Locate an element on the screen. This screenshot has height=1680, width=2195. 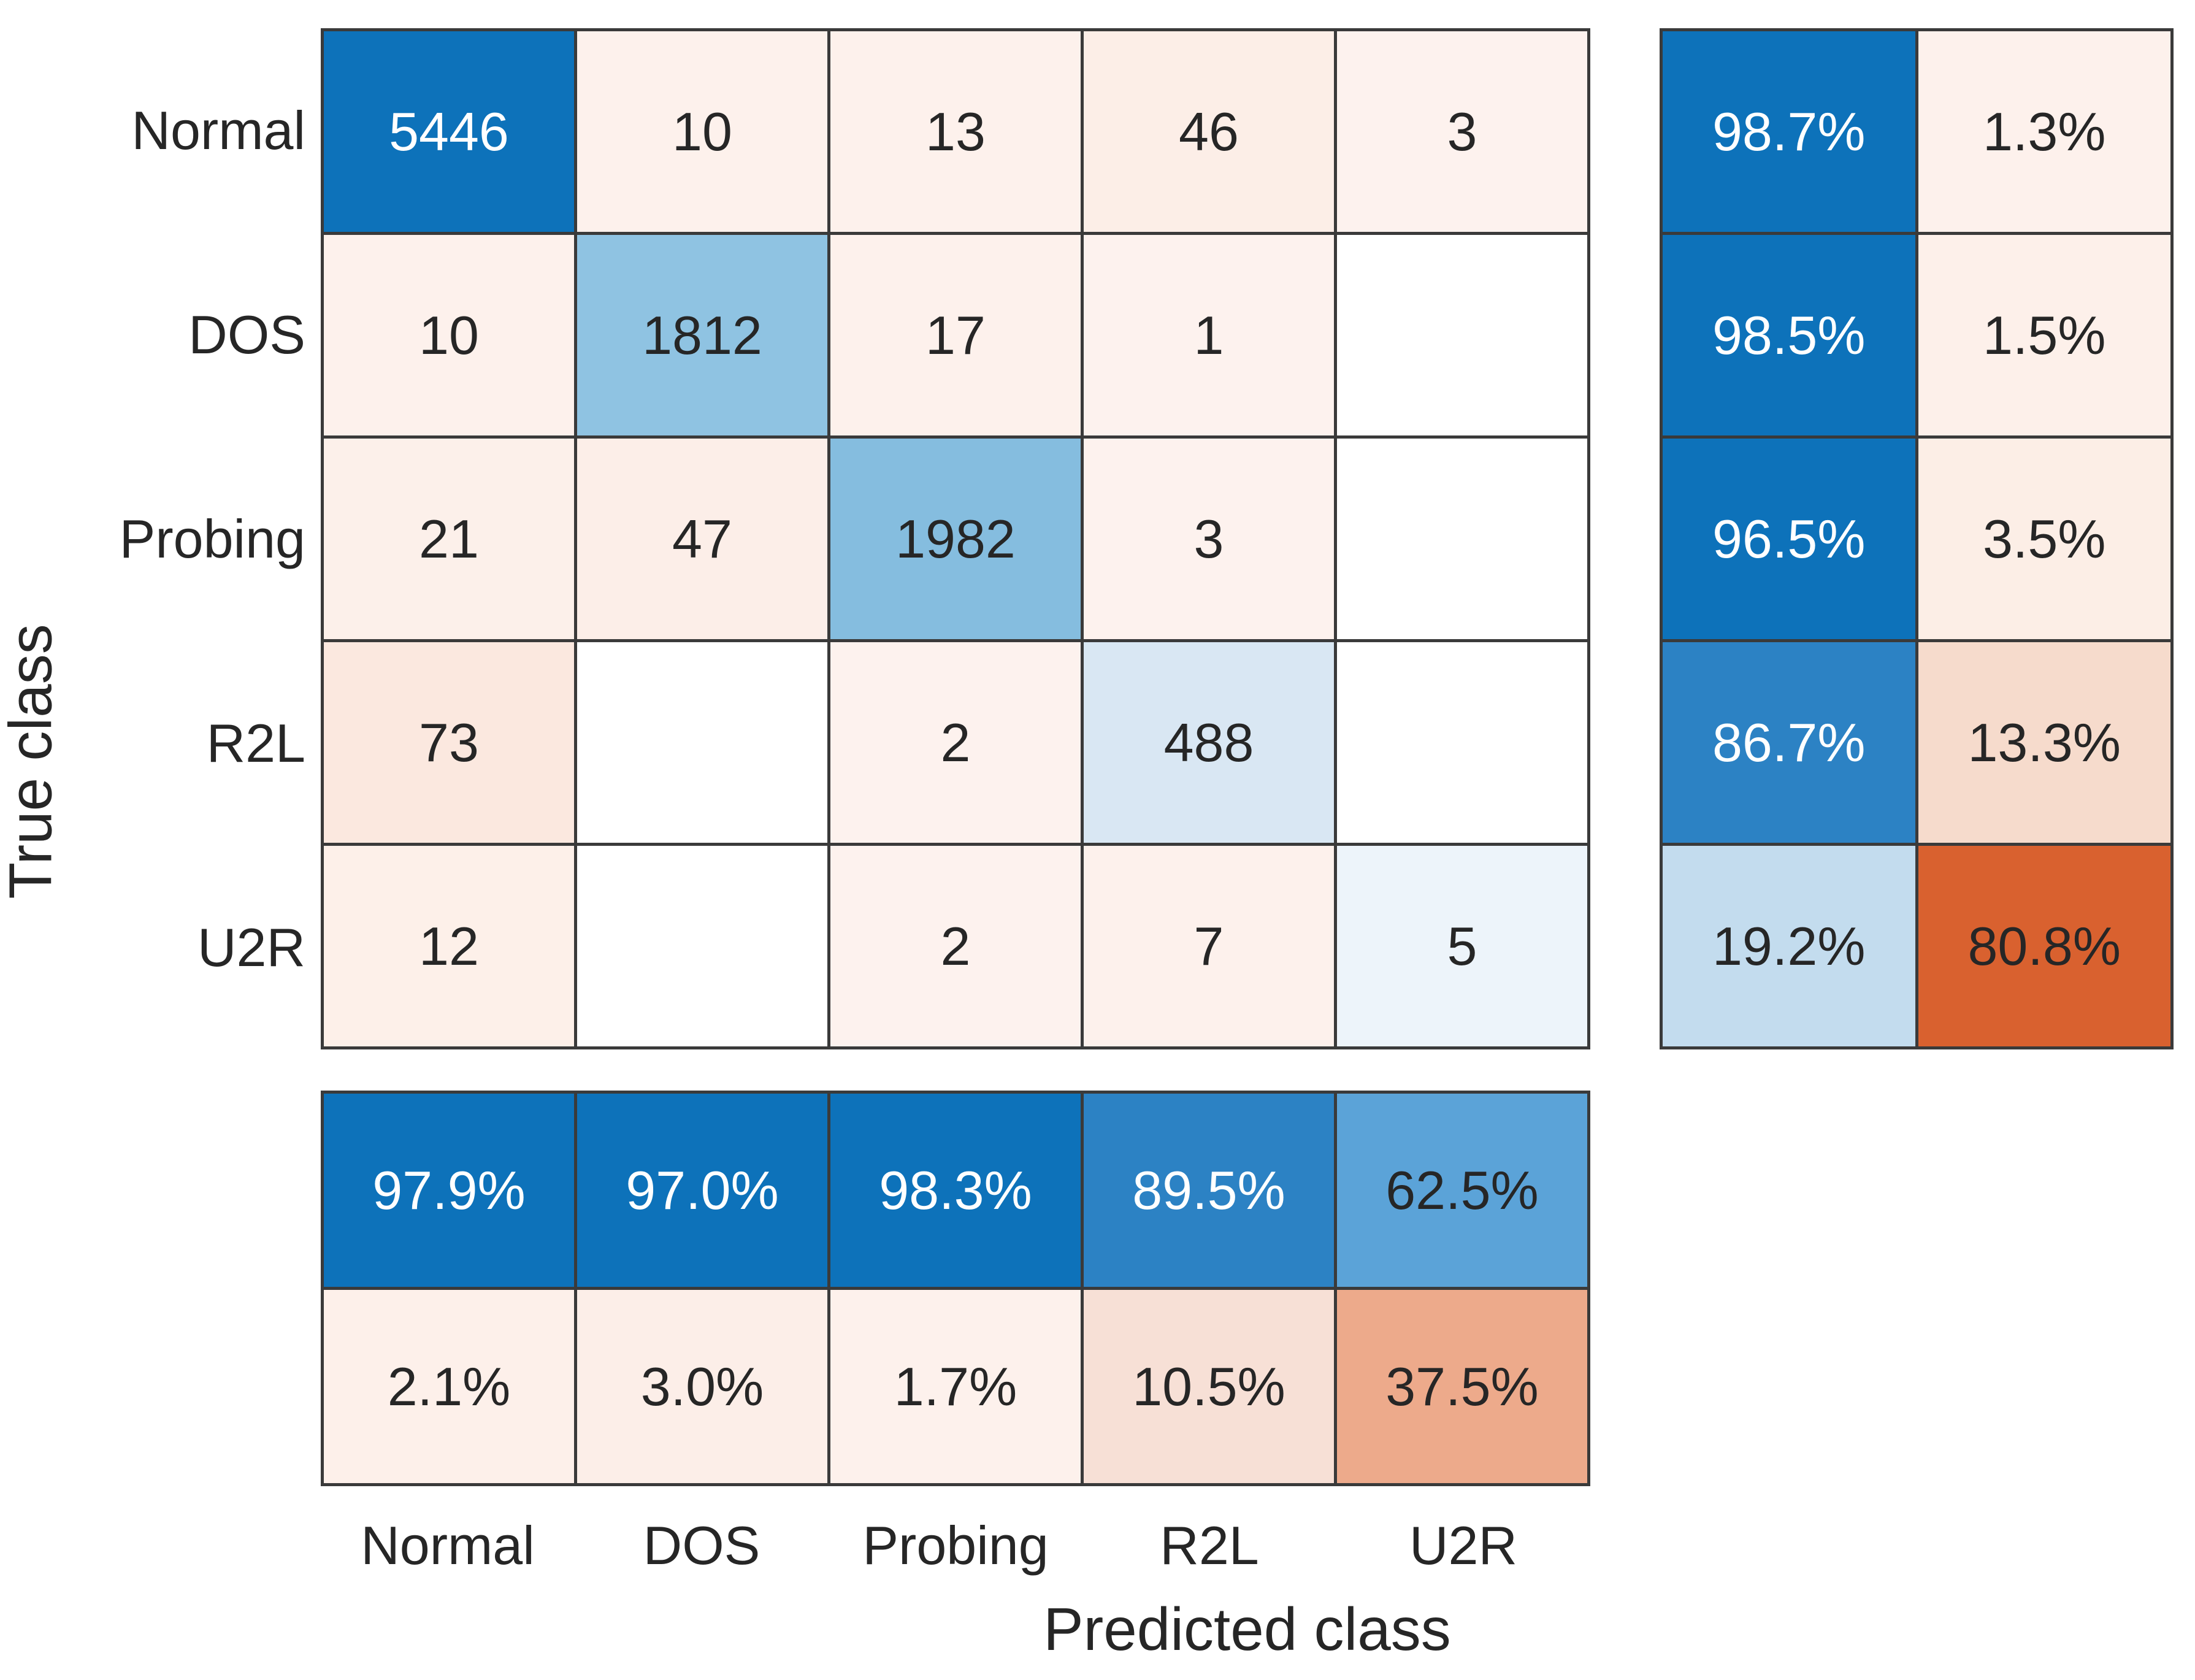
x-tick-label: Probing is located at coordinates (955, 1545).